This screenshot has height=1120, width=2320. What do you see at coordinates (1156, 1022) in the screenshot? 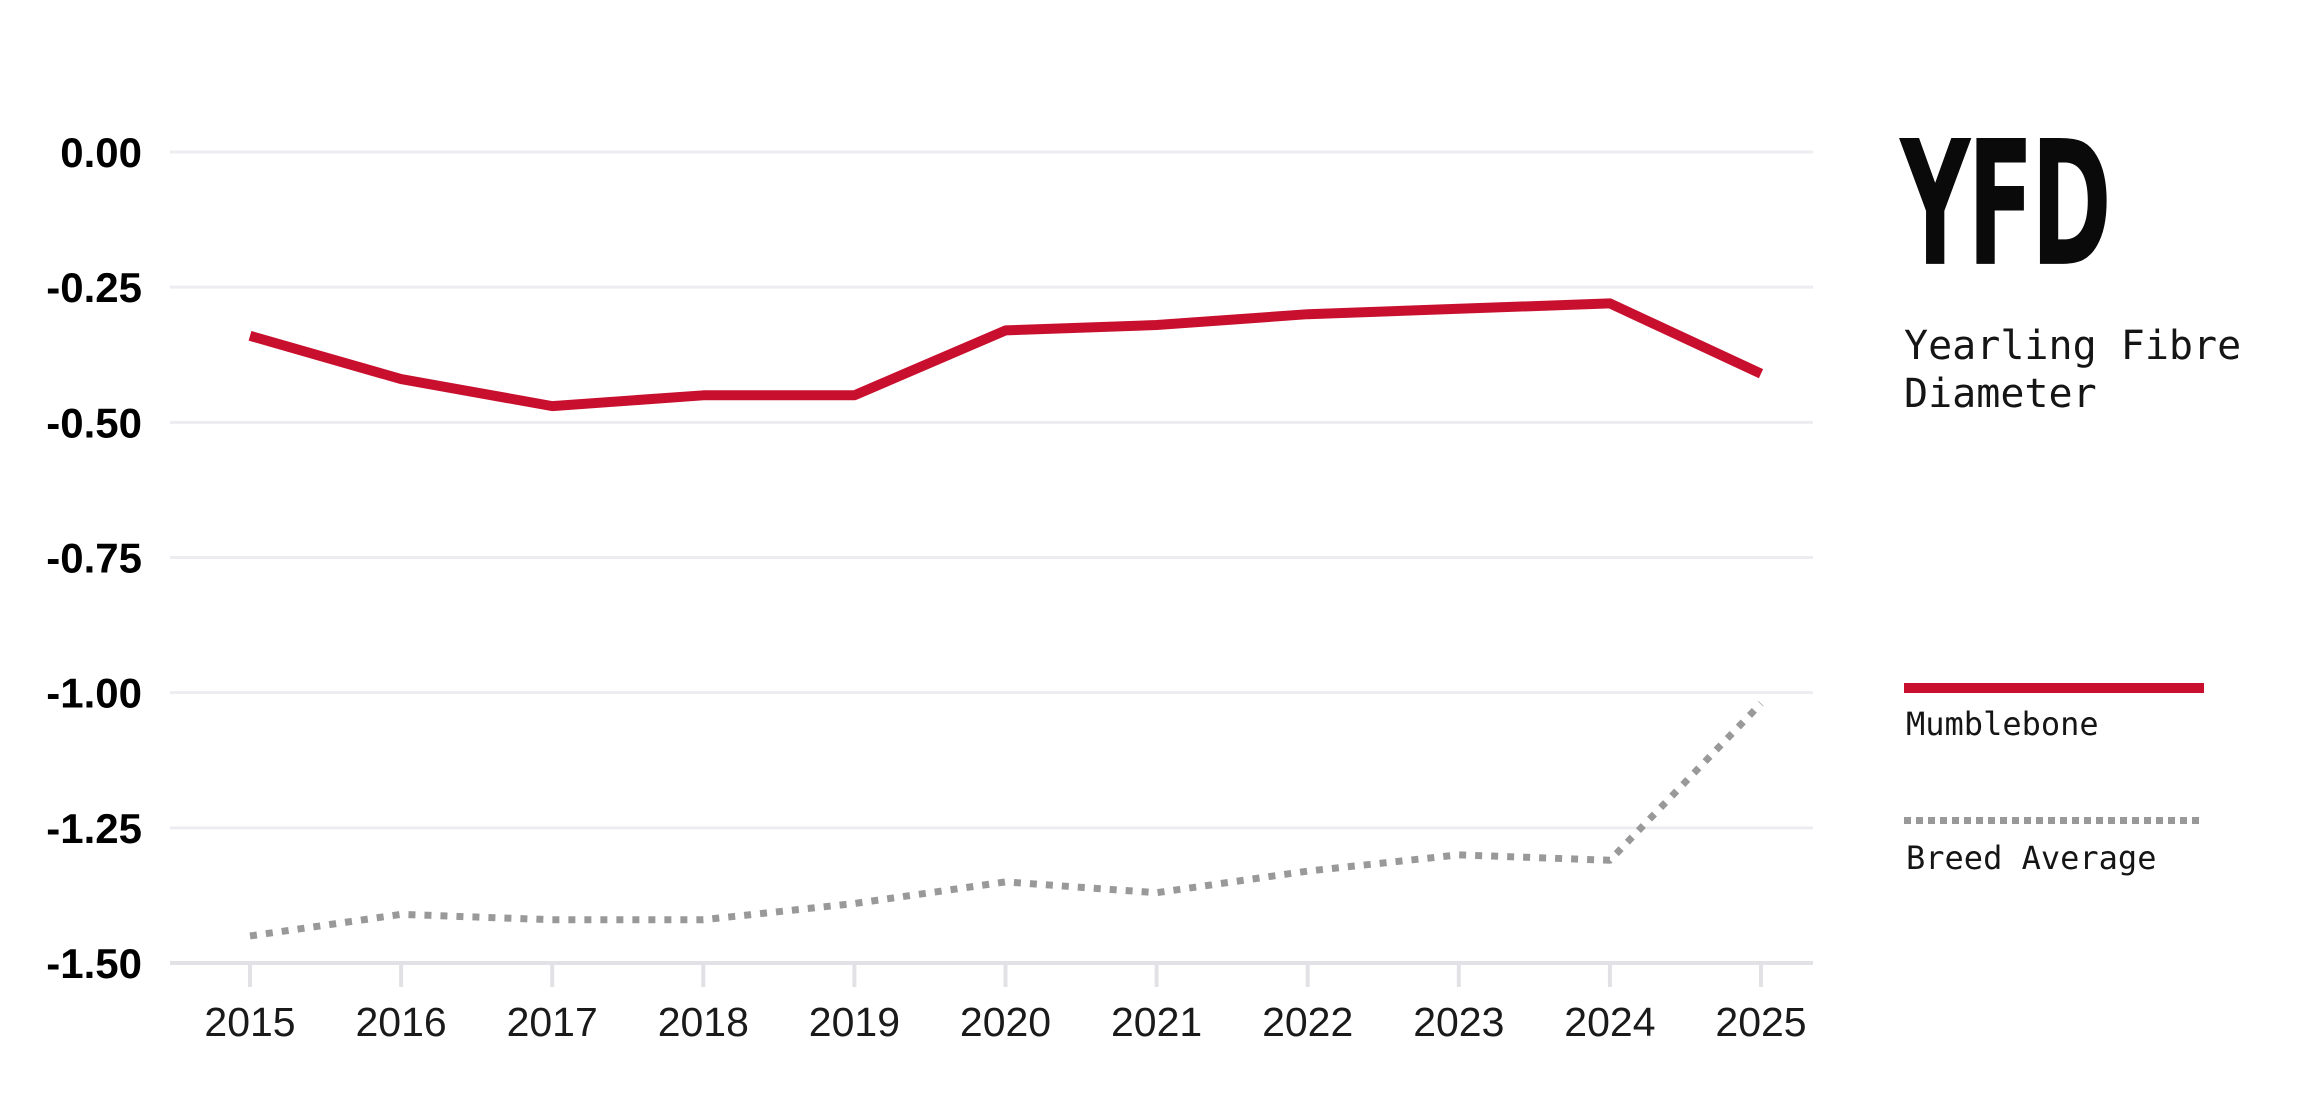
I see `x-tick-label-2021: 2021` at bounding box center [1156, 1022].